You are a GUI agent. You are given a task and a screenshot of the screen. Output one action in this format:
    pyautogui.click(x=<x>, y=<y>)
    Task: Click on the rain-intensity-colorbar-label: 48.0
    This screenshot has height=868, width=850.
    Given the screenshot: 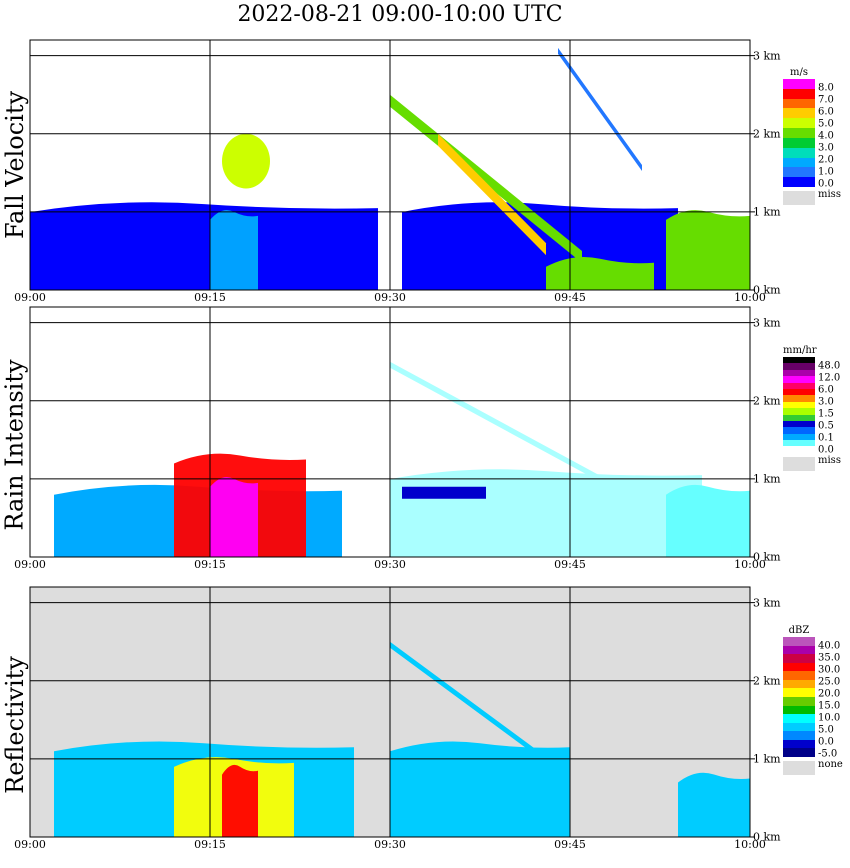 What is the action you would take?
    pyautogui.click(x=829, y=366)
    